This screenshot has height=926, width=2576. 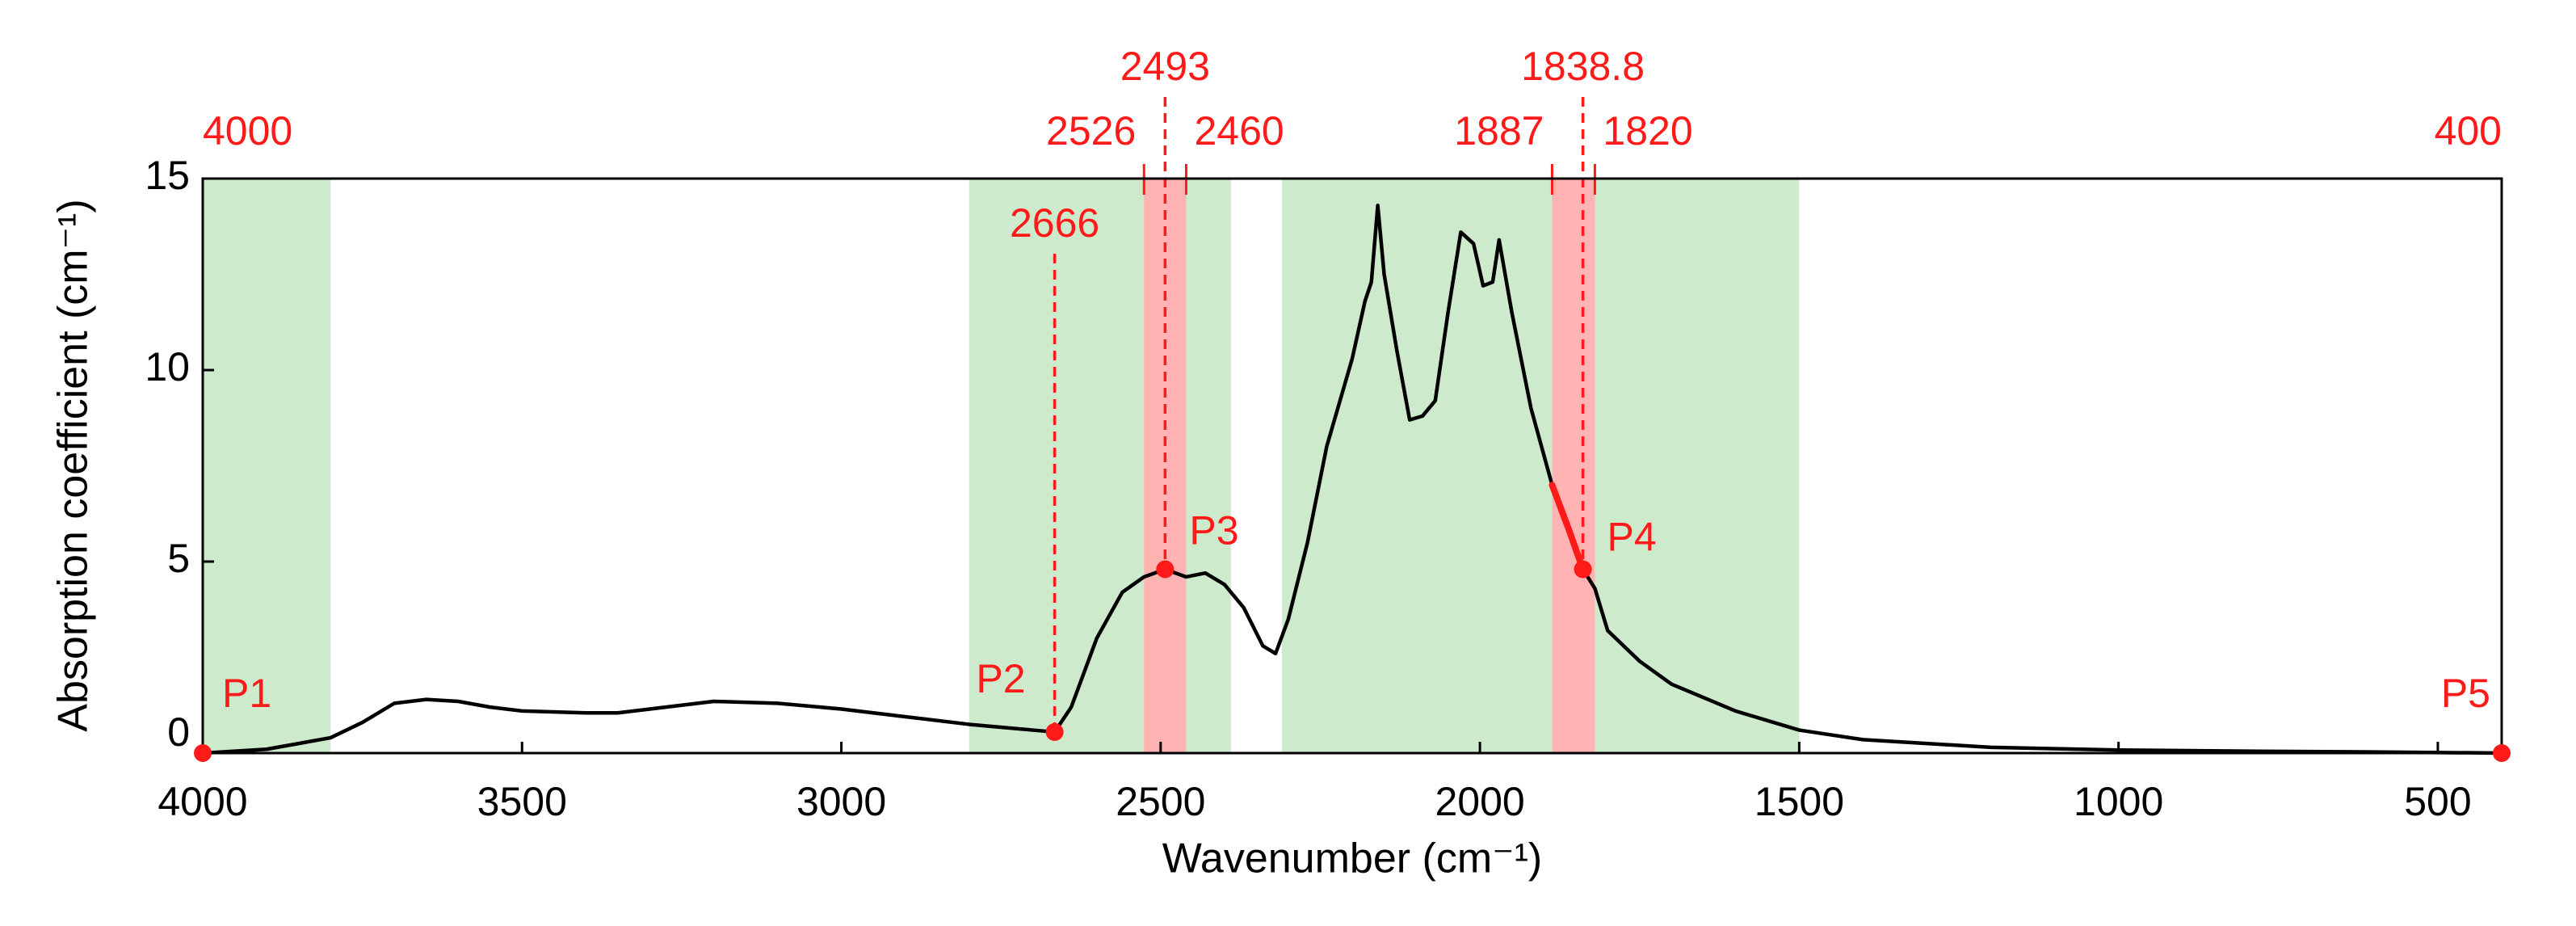 I want to click on x-tick-label: 1000, so click(x=2118, y=801).